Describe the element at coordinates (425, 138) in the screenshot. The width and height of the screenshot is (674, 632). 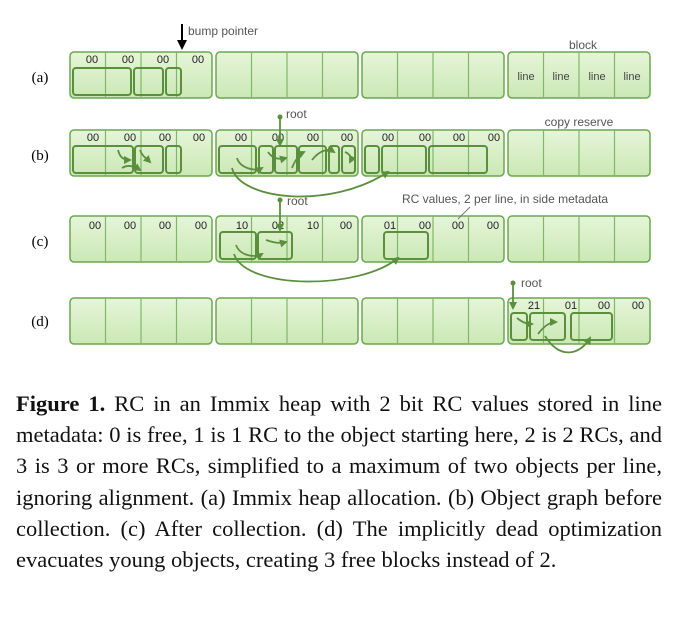
I see `rc-b3-2: 00` at that location.